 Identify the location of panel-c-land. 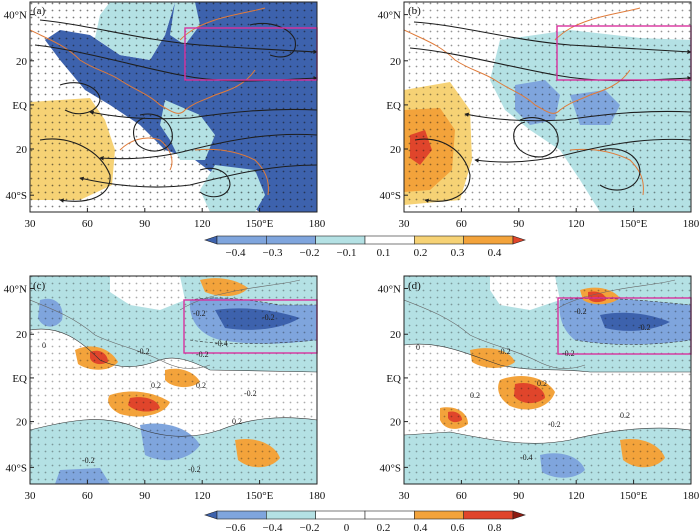
(165, 324).